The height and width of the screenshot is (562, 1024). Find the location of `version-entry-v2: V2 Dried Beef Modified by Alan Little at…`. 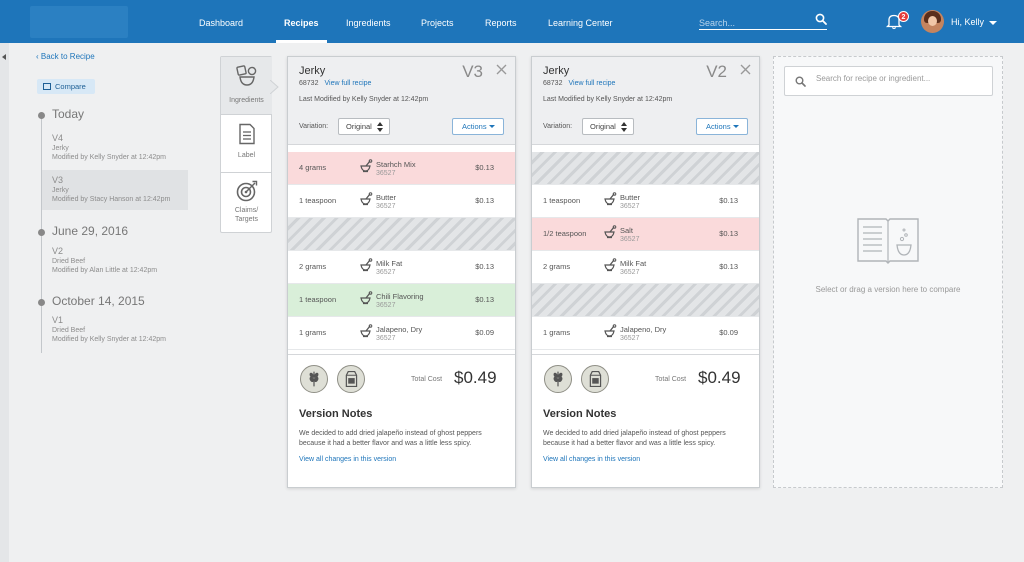

version-entry-v2: V2 Dried Beef Modified by Alan Little at… is located at coordinates (115, 261).